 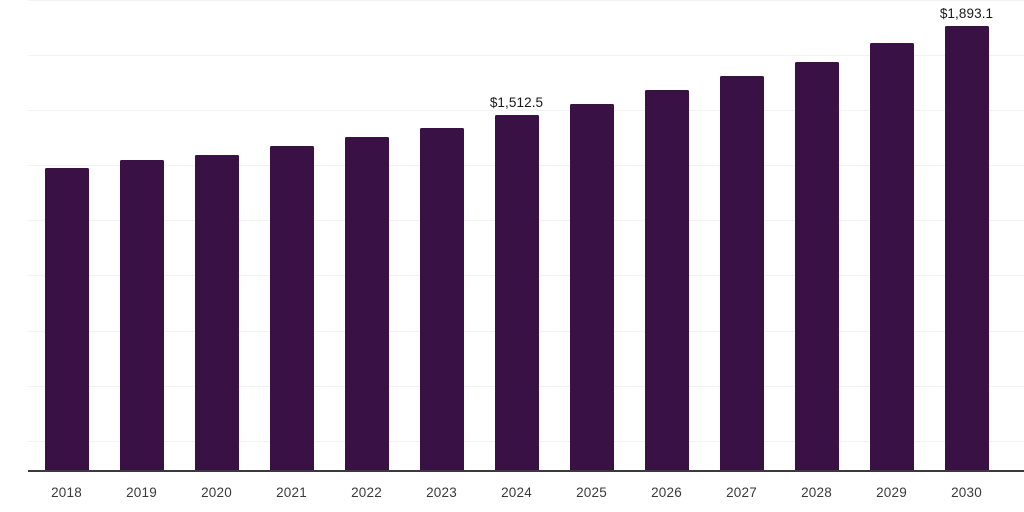 What do you see at coordinates (141, 492) in the screenshot?
I see `x-axis-tick-label: 2019` at bounding box center [141, 492].